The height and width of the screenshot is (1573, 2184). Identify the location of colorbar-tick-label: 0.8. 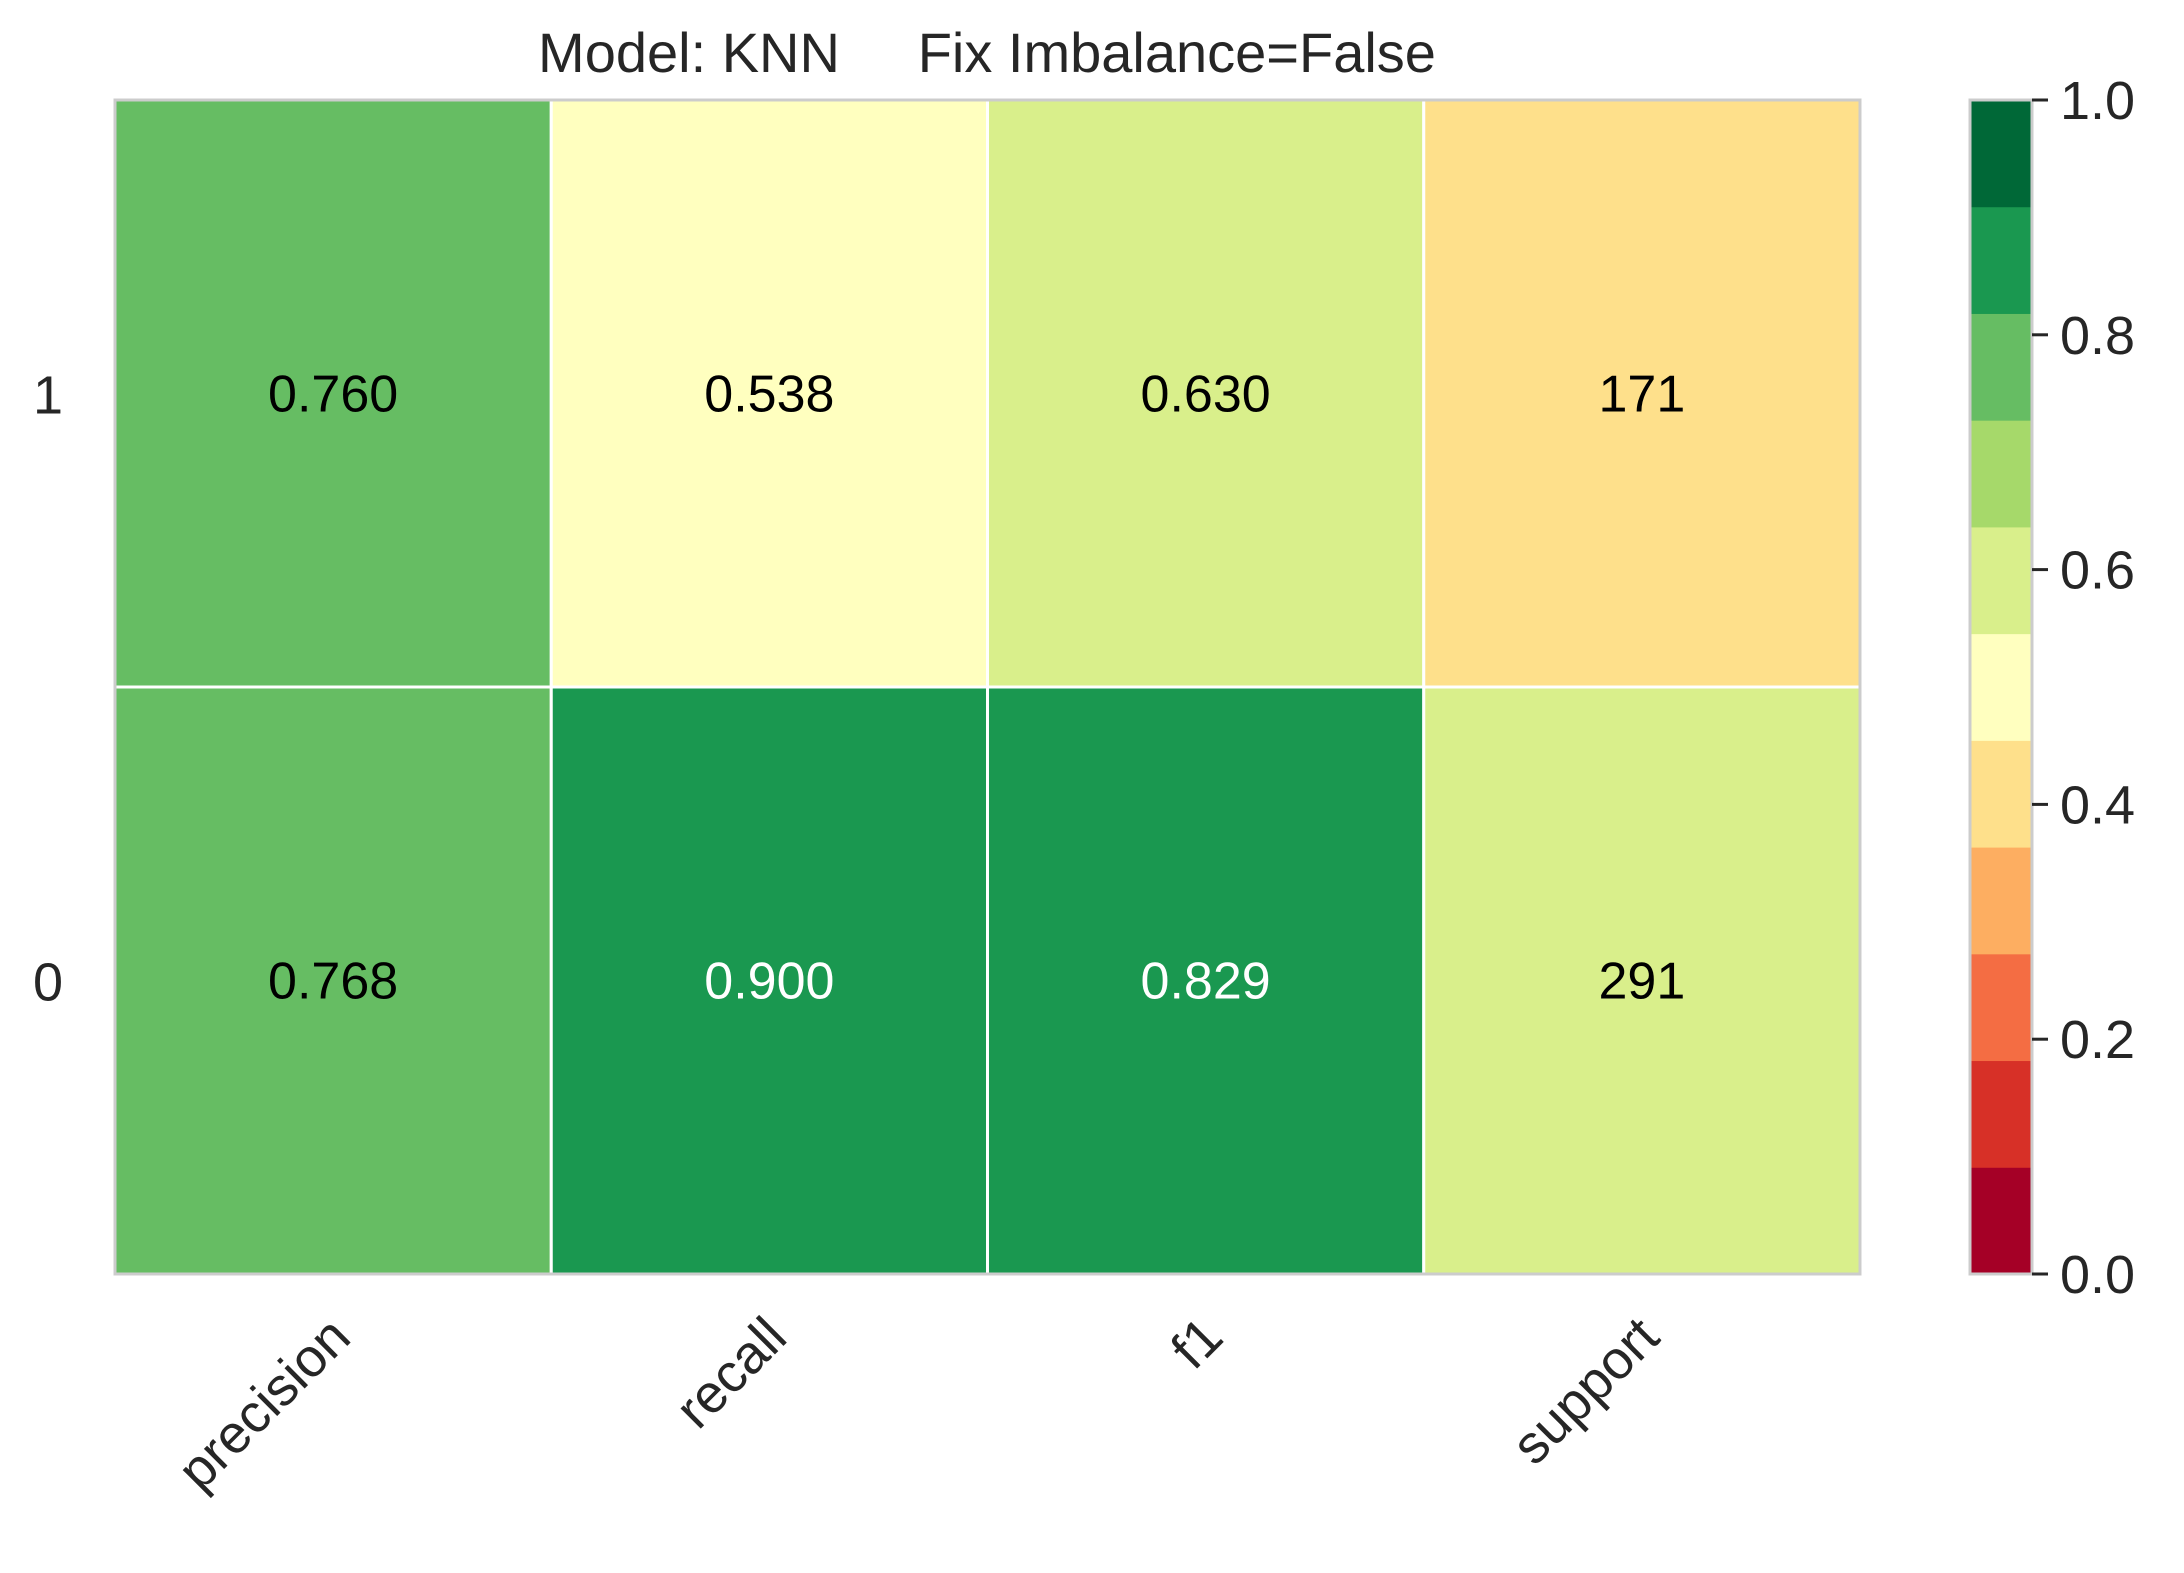
(2097, 336).